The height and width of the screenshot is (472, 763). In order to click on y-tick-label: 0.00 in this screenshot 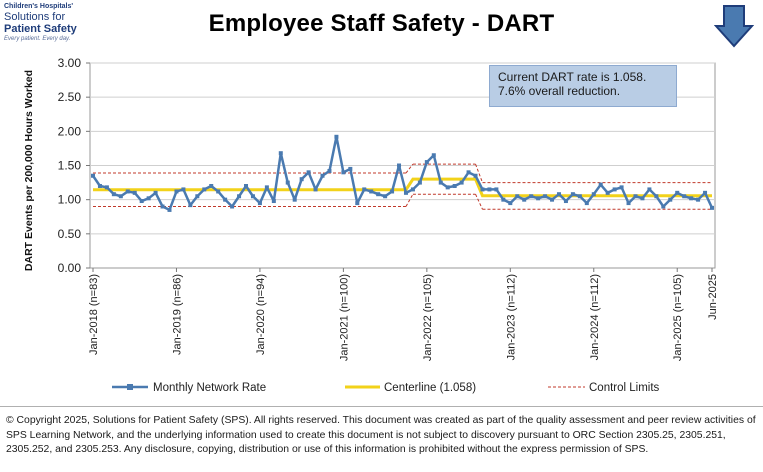, I will do `click(70, 268)`.